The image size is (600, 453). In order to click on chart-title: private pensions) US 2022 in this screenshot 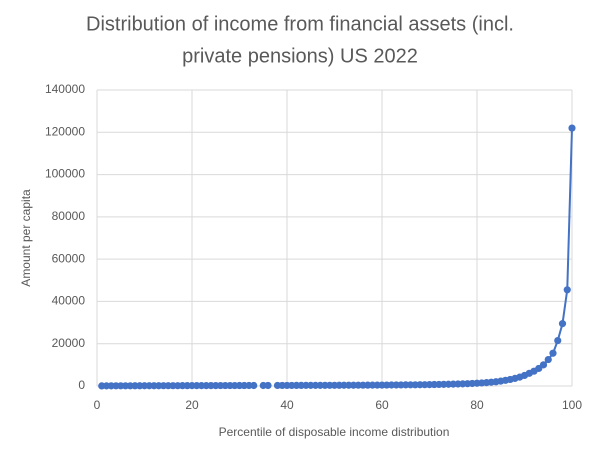, I will do `click(300, 56)`.